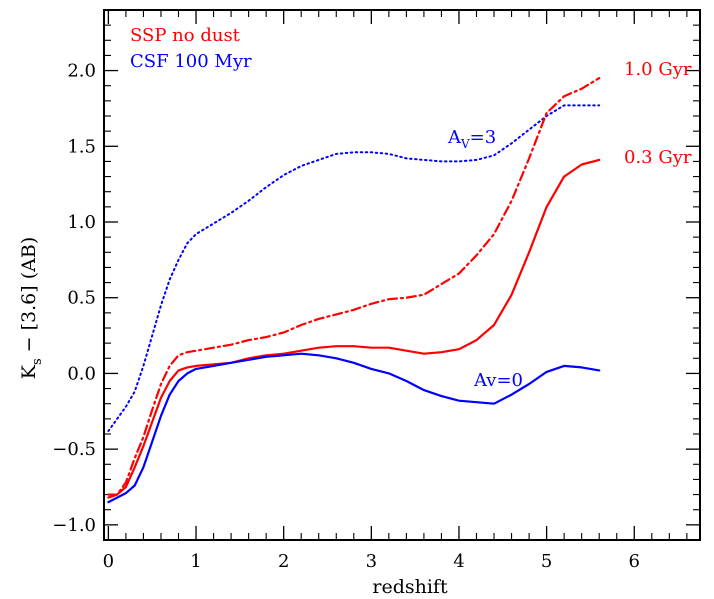 This screenshot has height=599, width=714. What do you see at coordinates (37, 361) in the screenshot?
I see `y-axis-label-sub: s` at bounding box center [37, 361].